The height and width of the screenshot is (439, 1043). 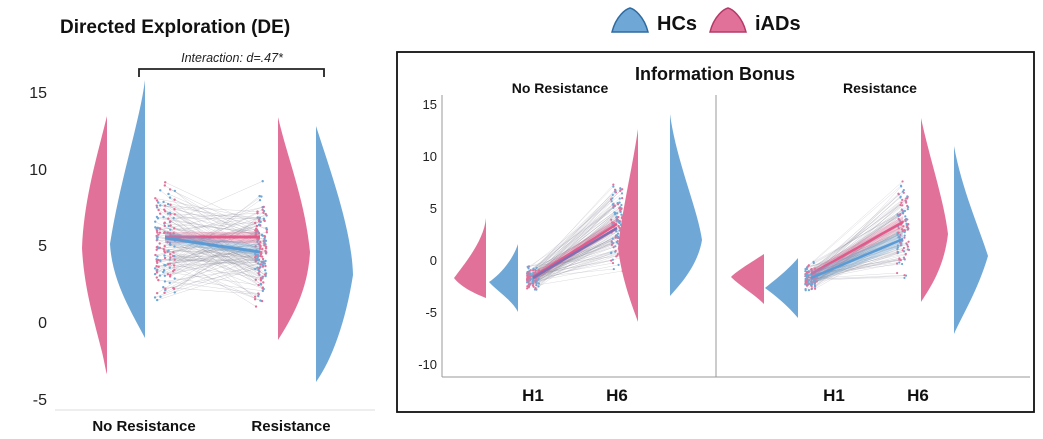 I want to click on ib-mean-line-hc-no-resistance, so click(x=575, y=253).